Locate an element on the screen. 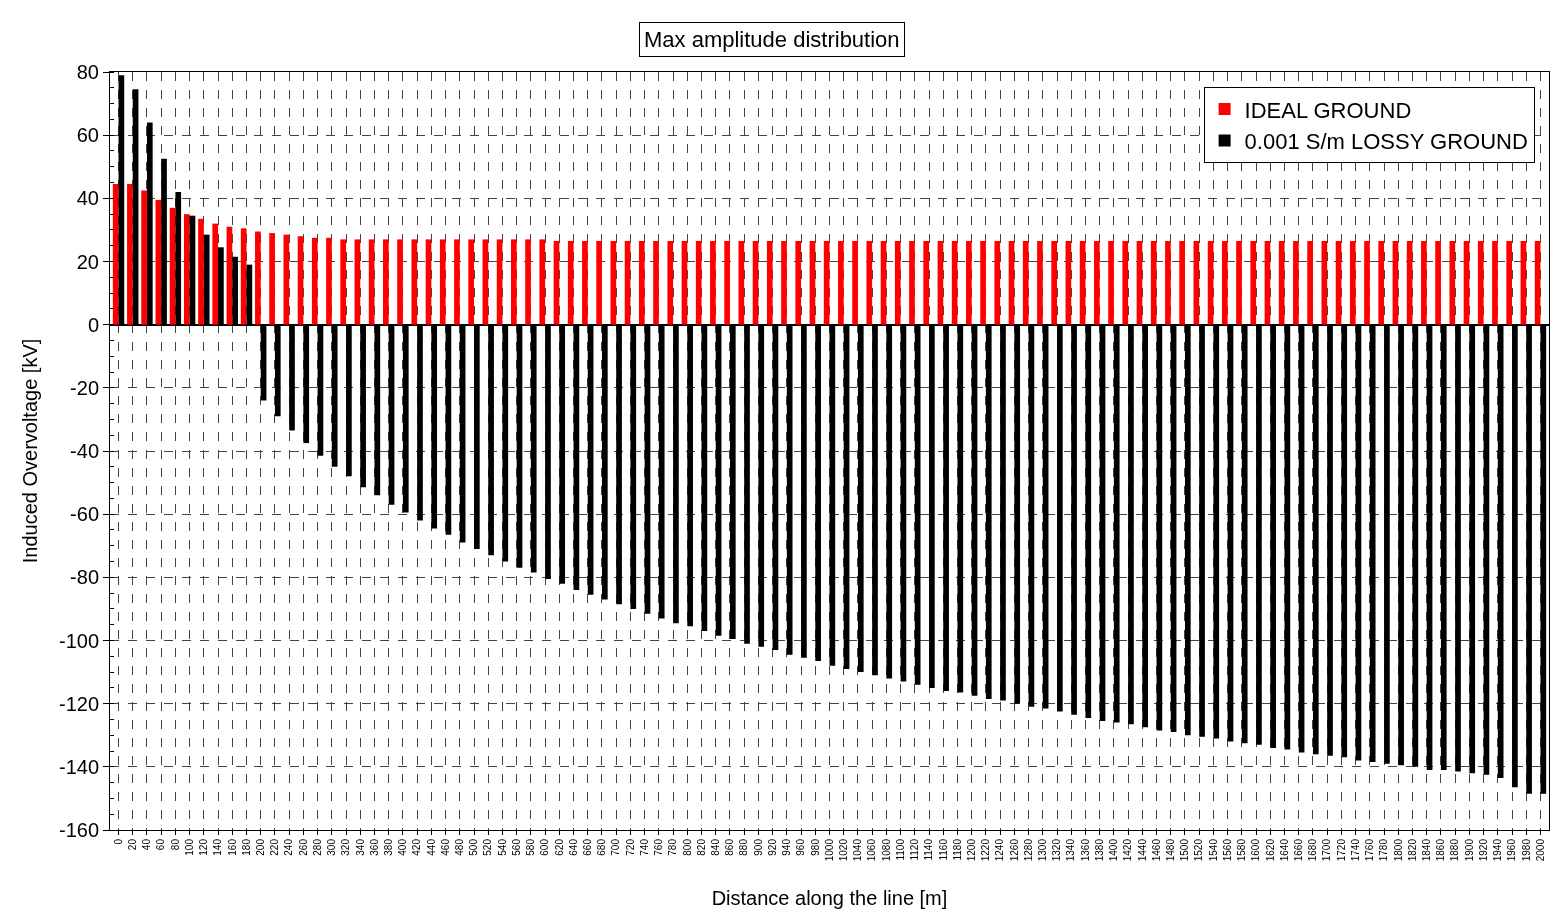  x-tick-label: 1200 is located at coordinates (971, 850).